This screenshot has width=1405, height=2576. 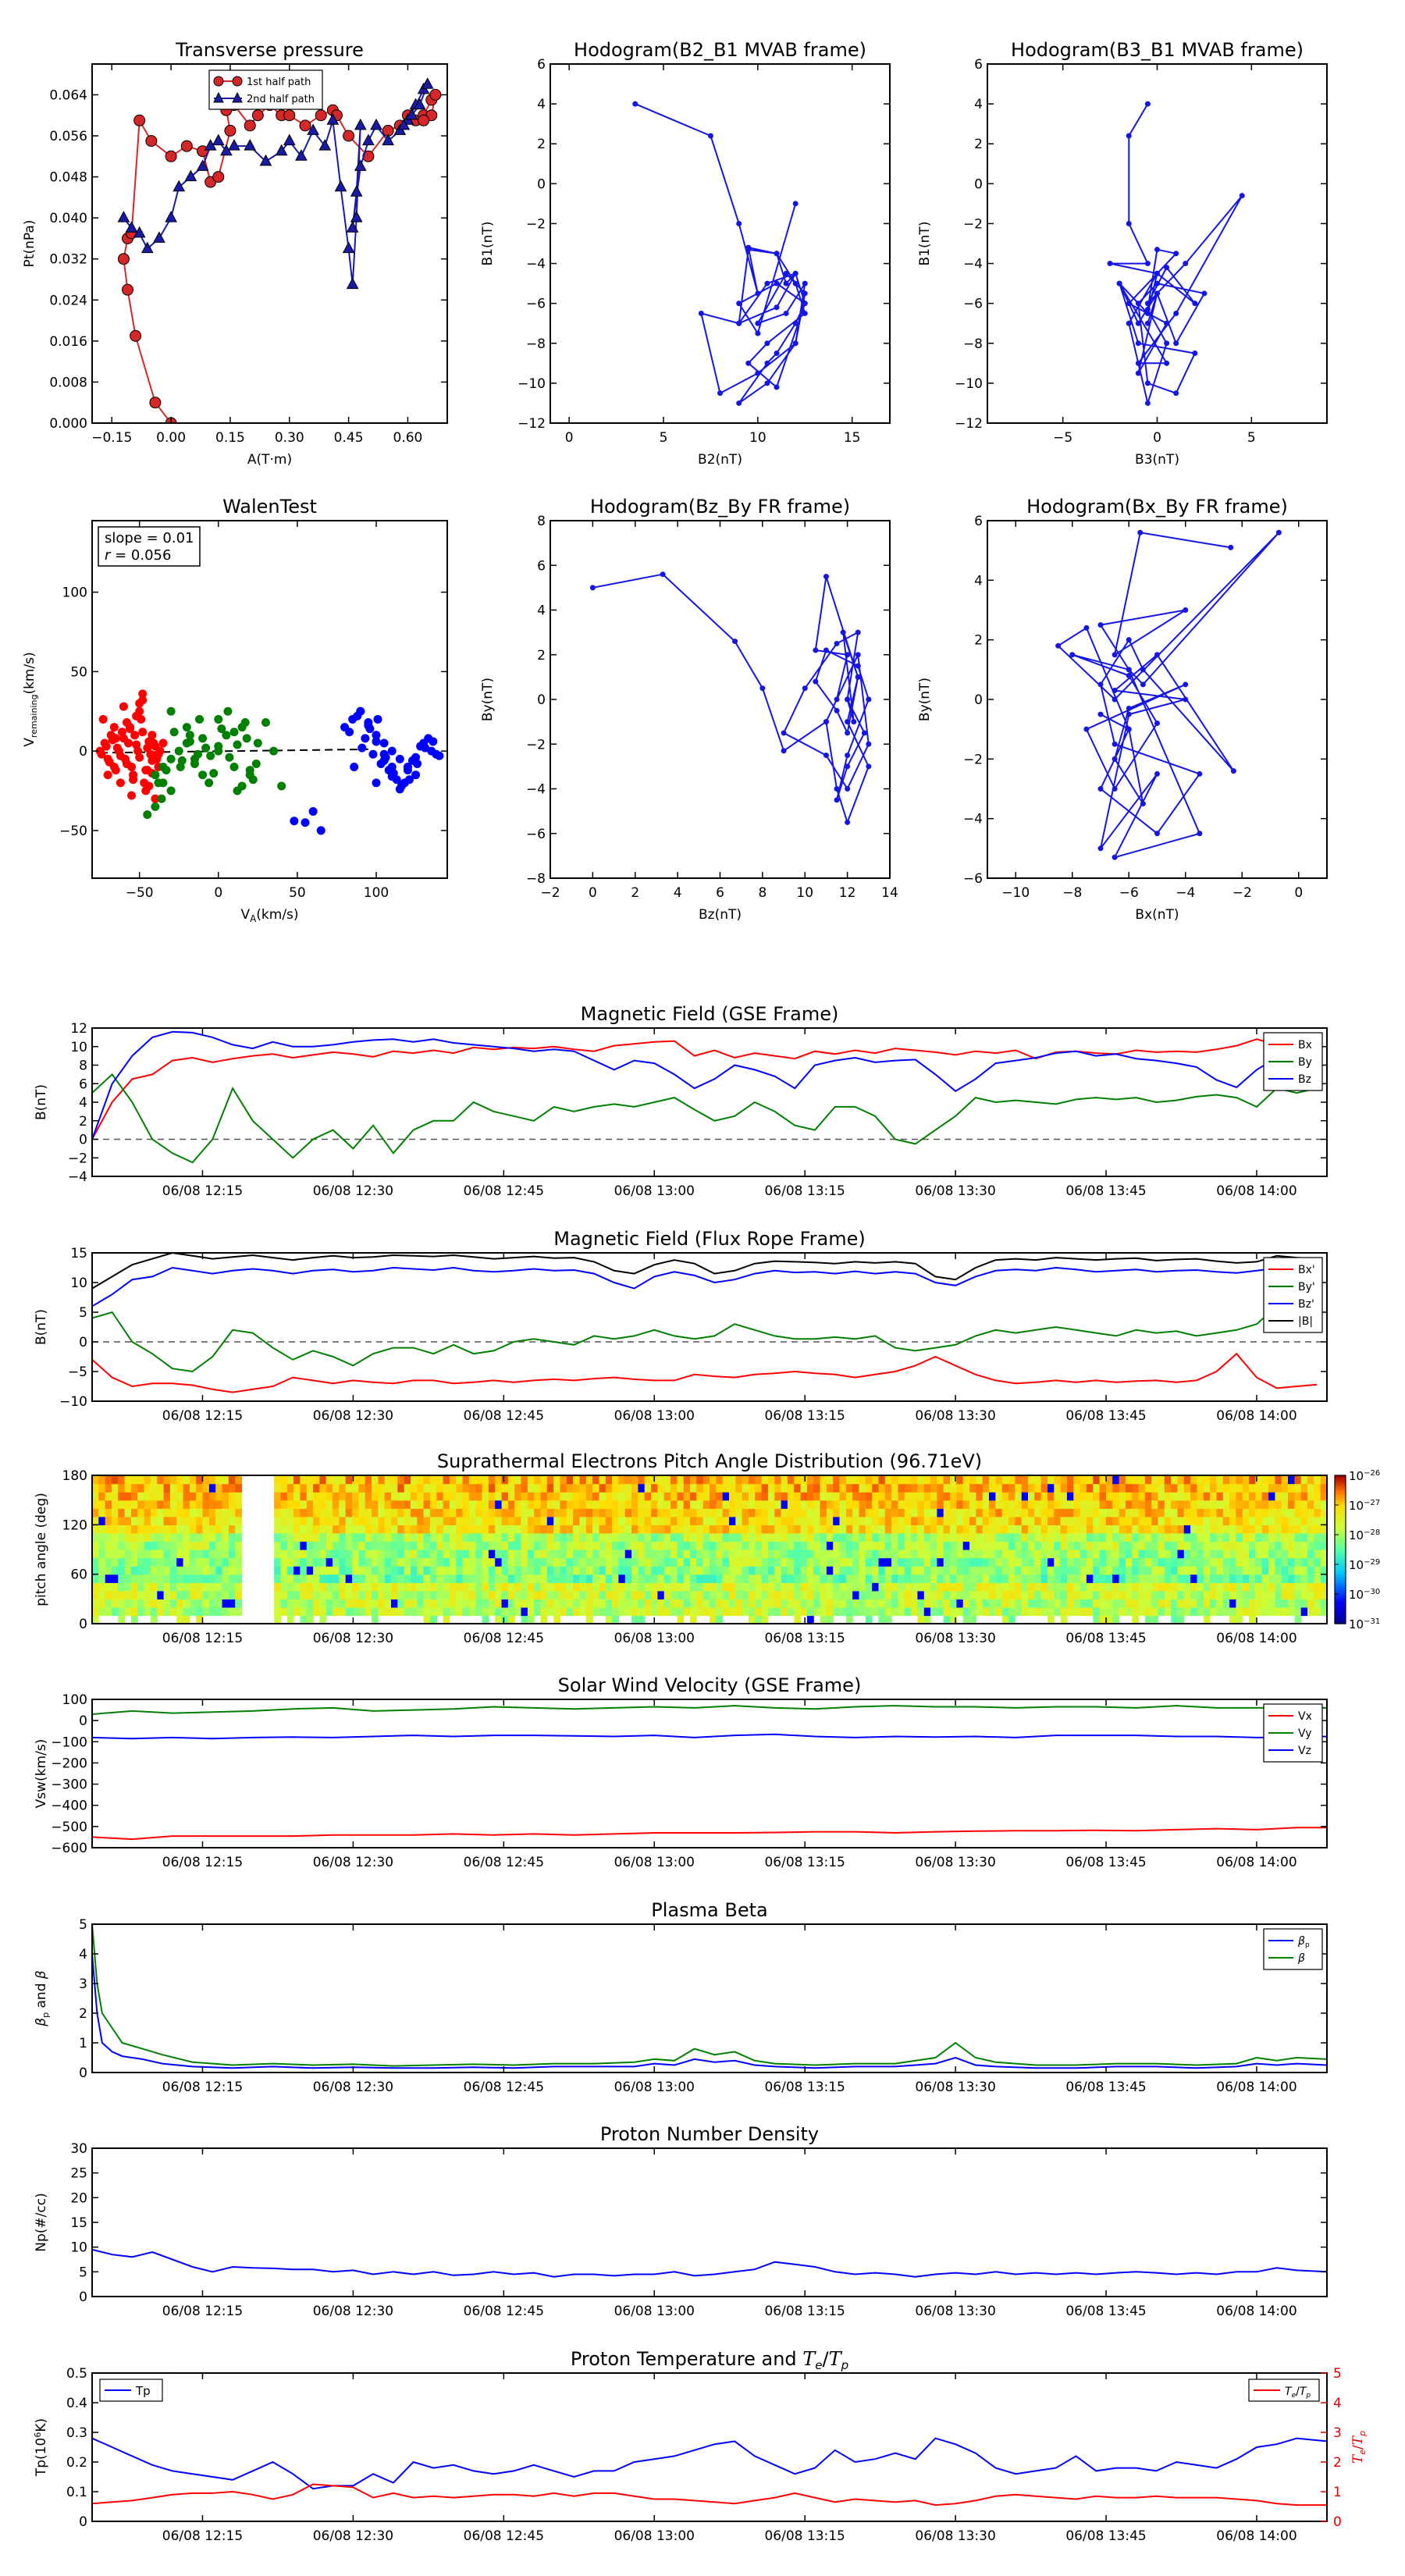 What do you see at coordinates (541, 65) in the screenshot?
I see `hodogram-b2-b1-ytick-label: 6` at bounding box center [541, 65].